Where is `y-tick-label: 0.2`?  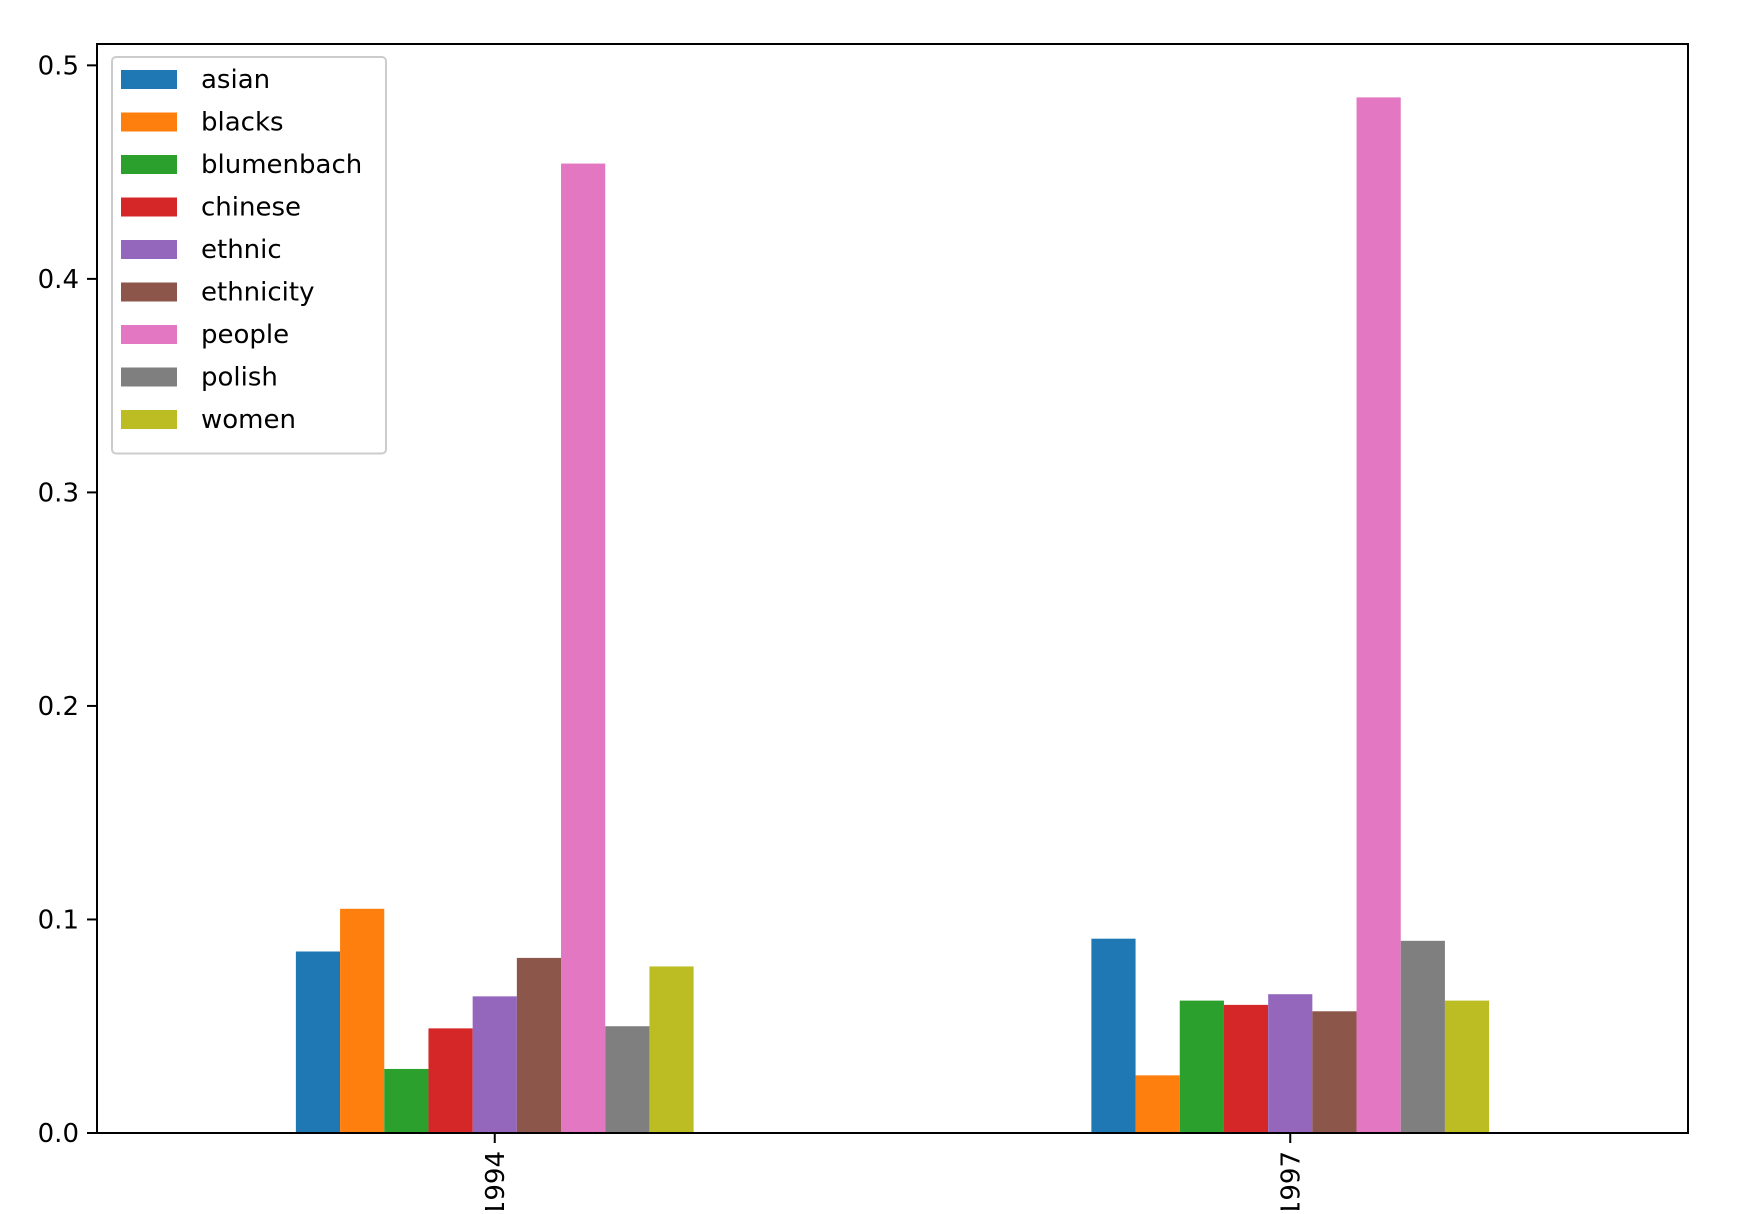 y-tick-label: 0.2 is located at coordinates (58, 707).